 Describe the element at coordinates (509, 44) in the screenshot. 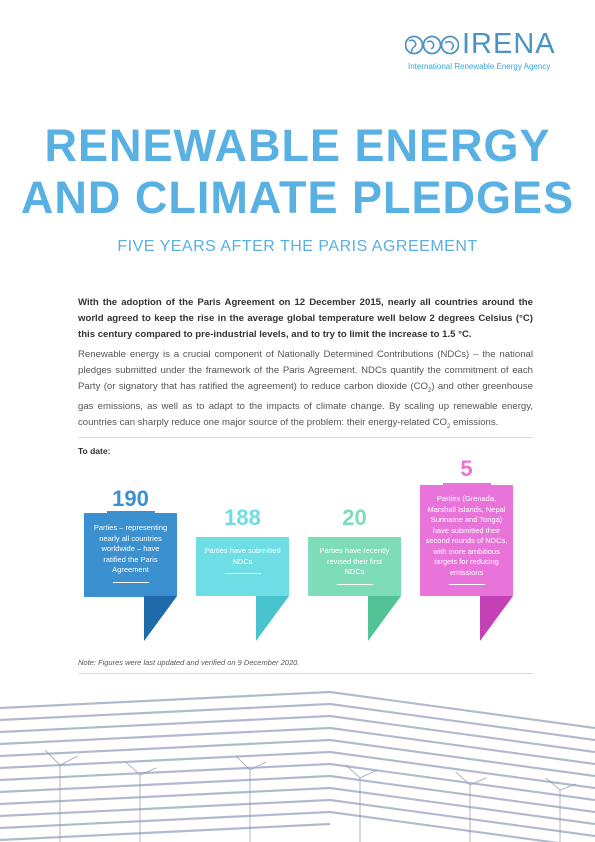

I see `logo-wordmark: IRENA` at that location.